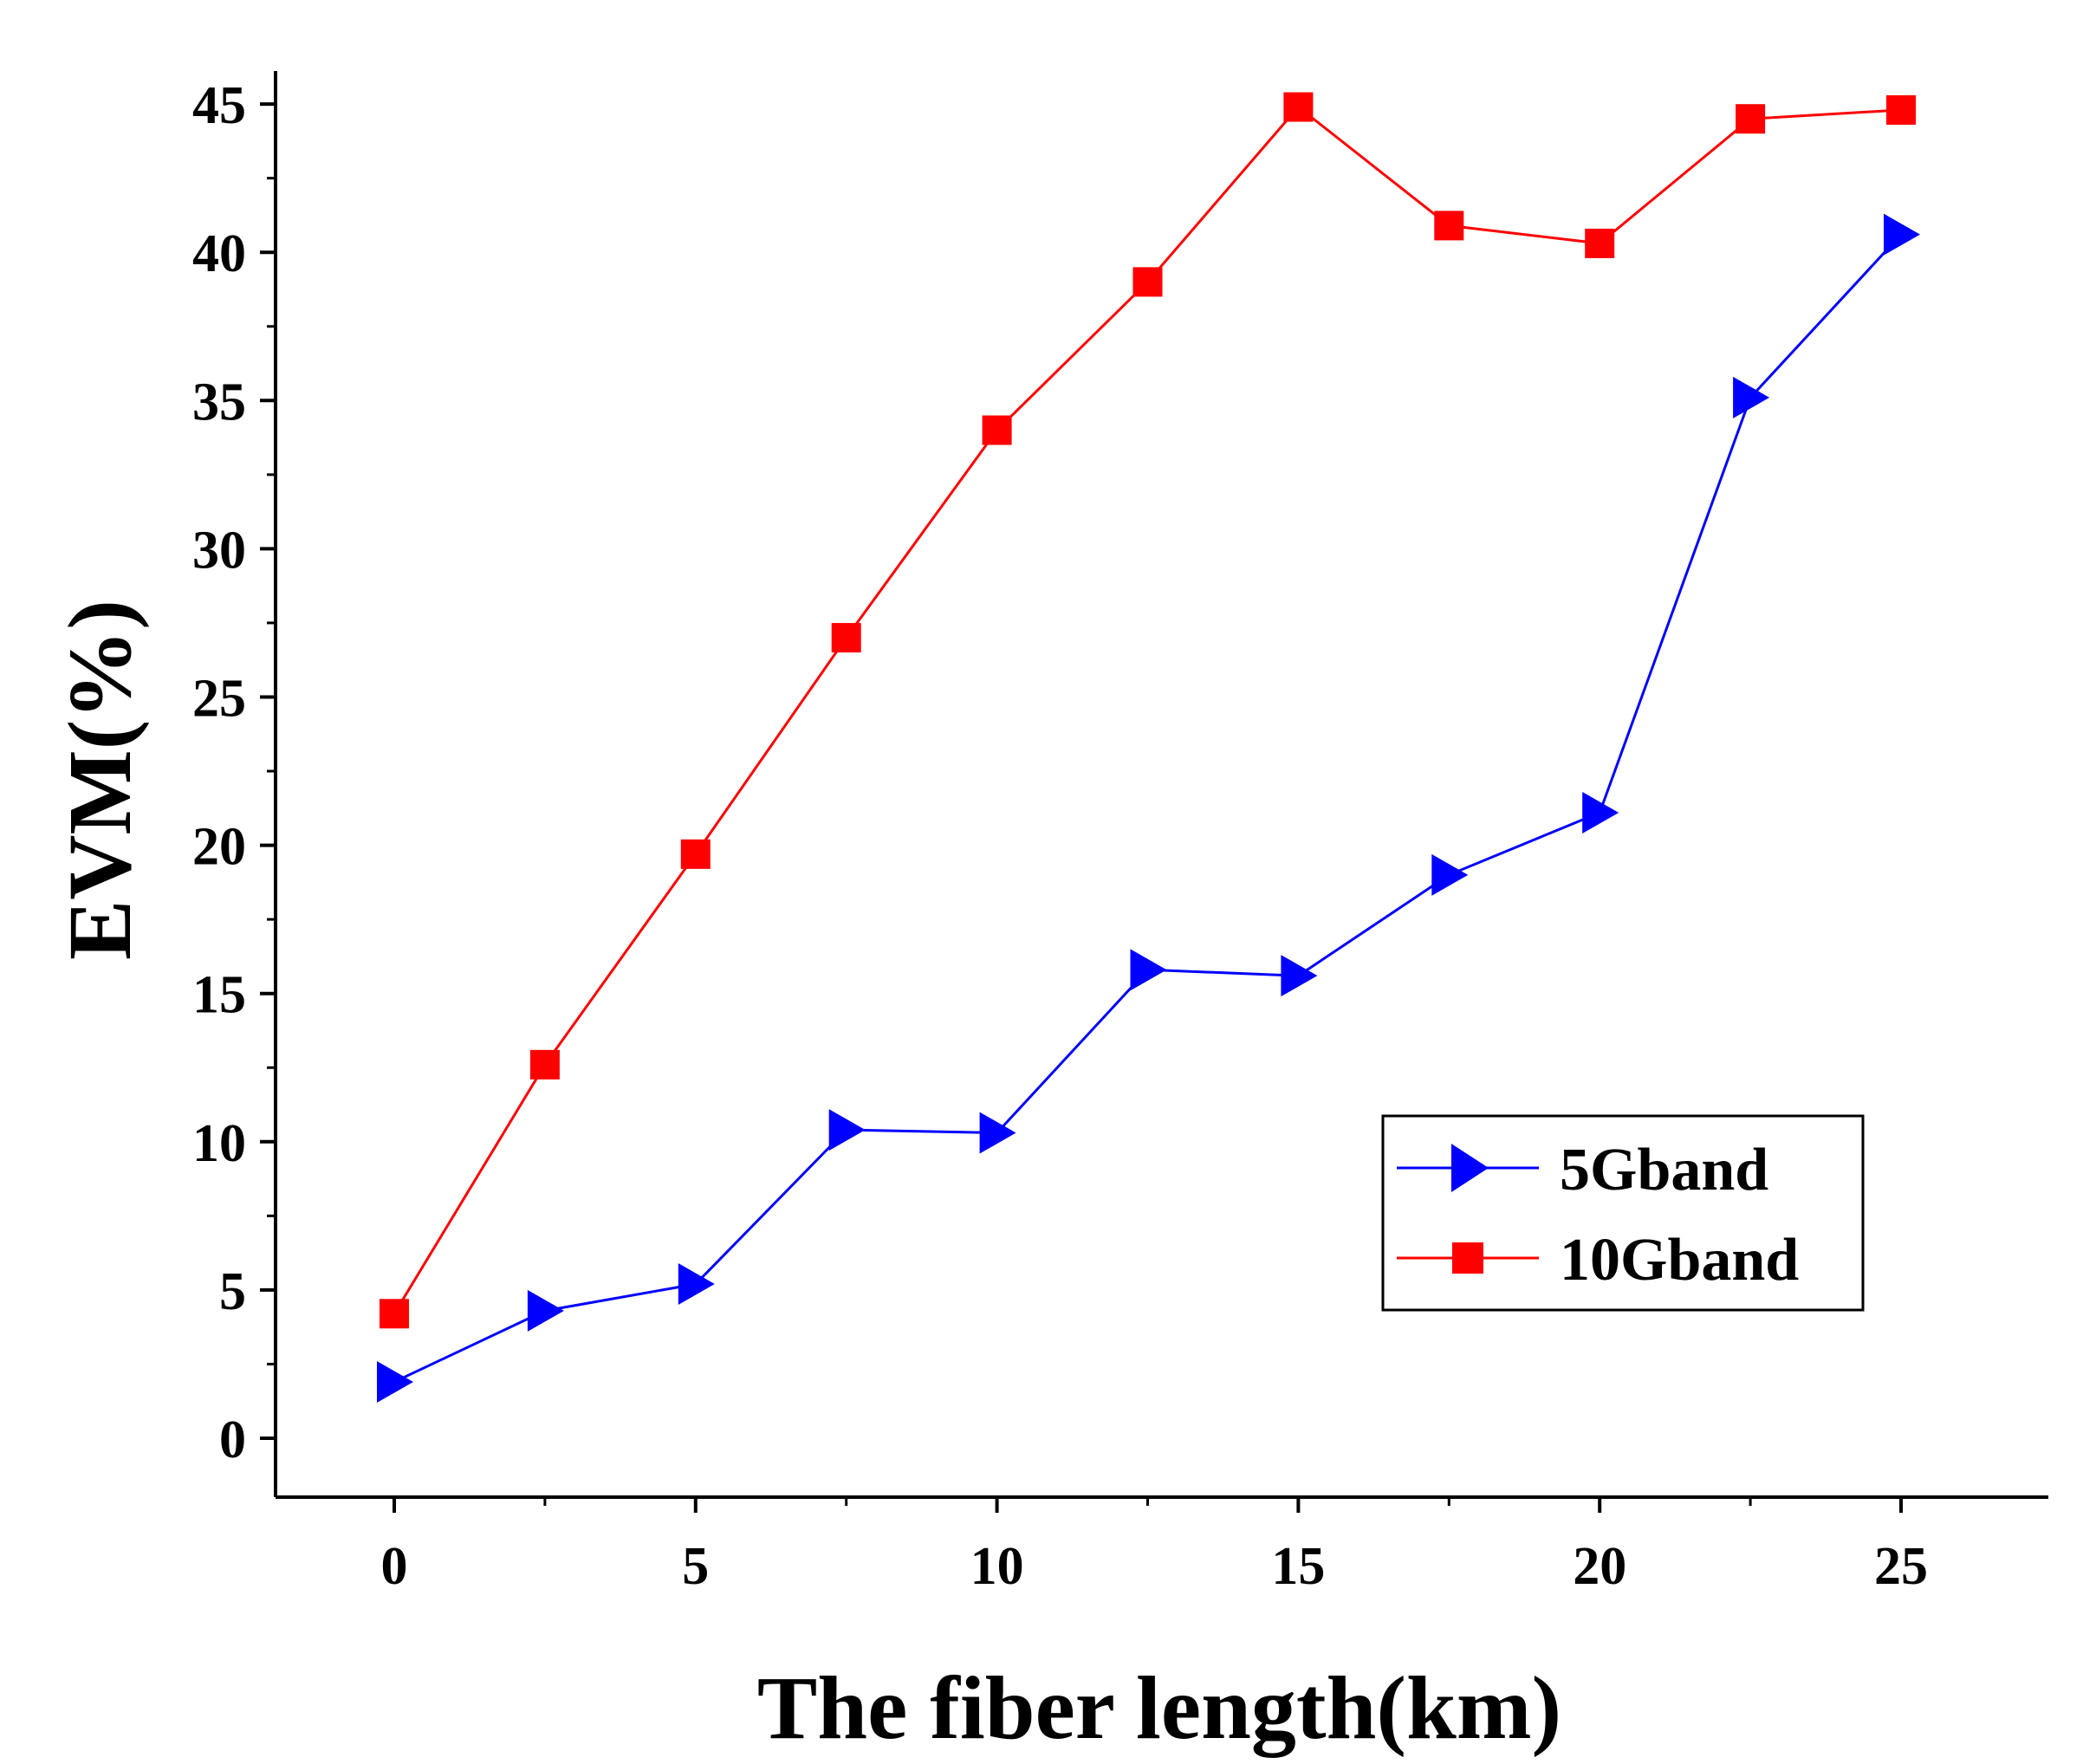 This screenshot has width=2083, height=1764. What do you see at coordinates (219, 847) in the screenshot?
I see `y-tick-label: 20` at bounding box center [219, 847].